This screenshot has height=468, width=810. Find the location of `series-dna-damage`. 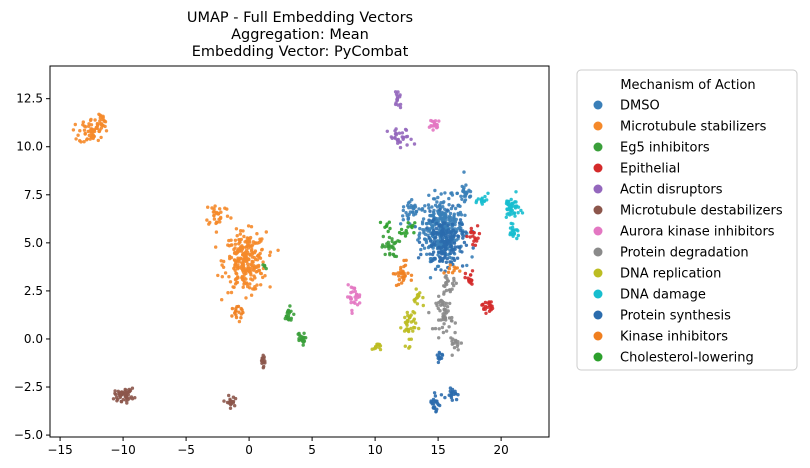

series-dna-damage is located at coordinates (499, 215).